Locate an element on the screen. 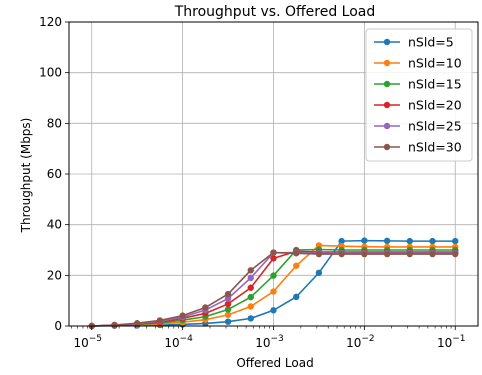  x-tick-label-exponent: −5 is located at coordinates (95, 339).